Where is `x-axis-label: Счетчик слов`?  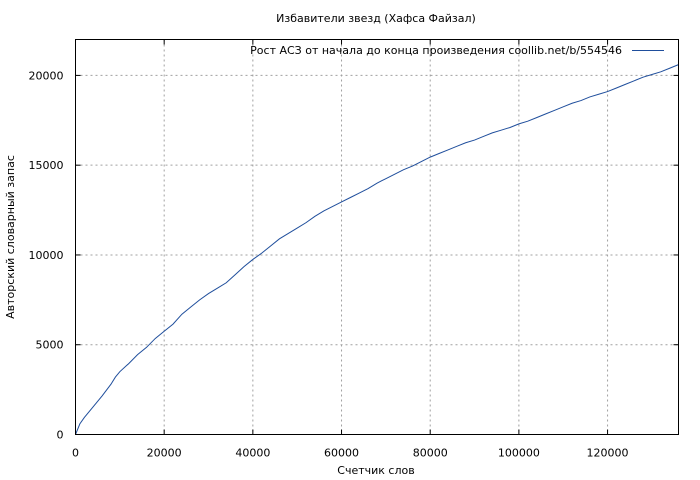
x-axis-label: Счетчик слов is located at coordinates (375, 470).